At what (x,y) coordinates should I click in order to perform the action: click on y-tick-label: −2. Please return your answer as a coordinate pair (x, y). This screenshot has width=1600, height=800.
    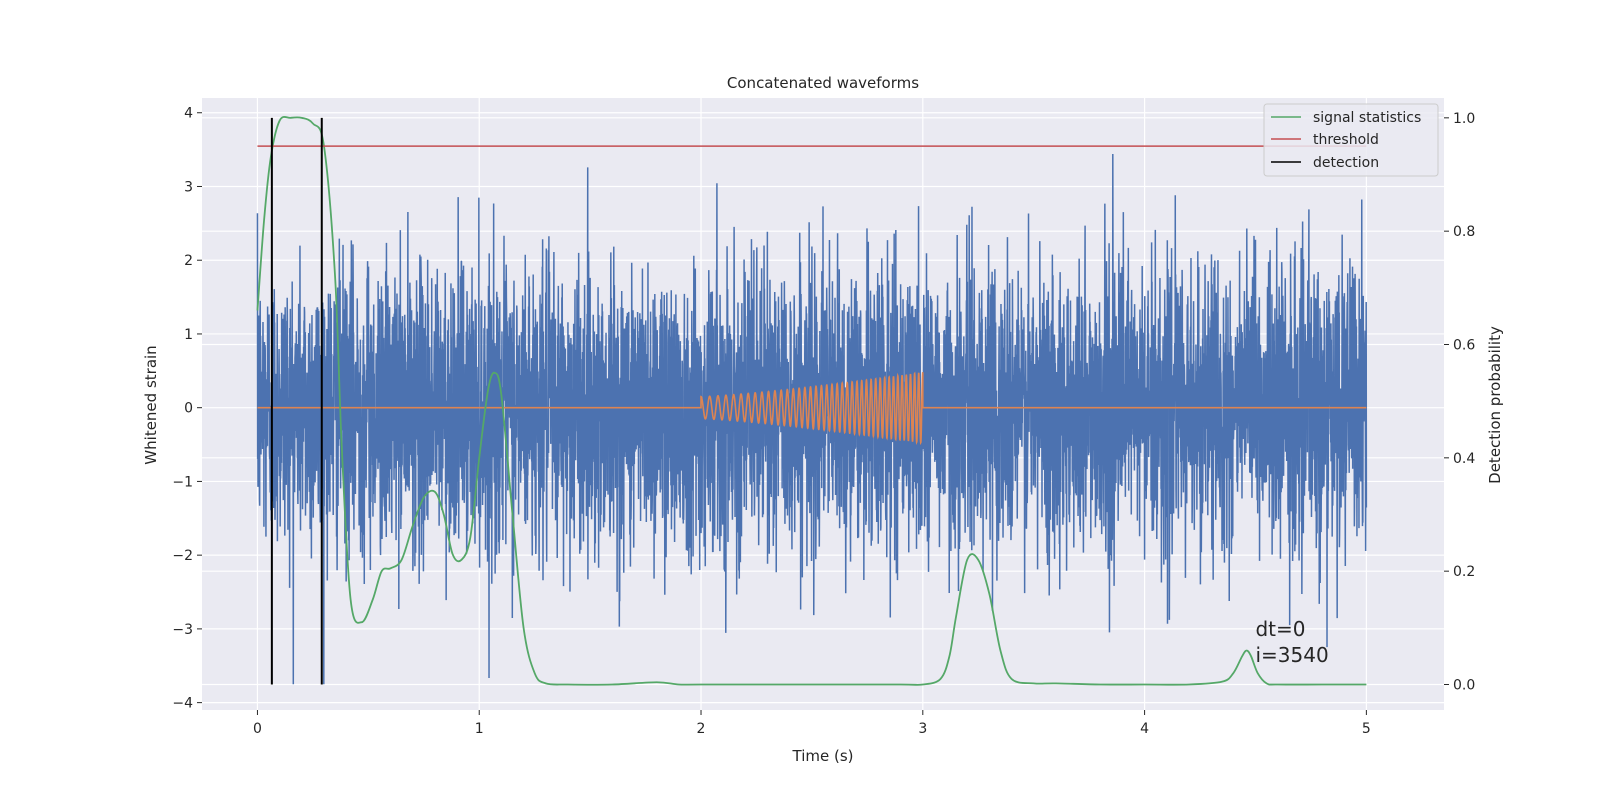
    Looking at the image, I should click on (182, 556).